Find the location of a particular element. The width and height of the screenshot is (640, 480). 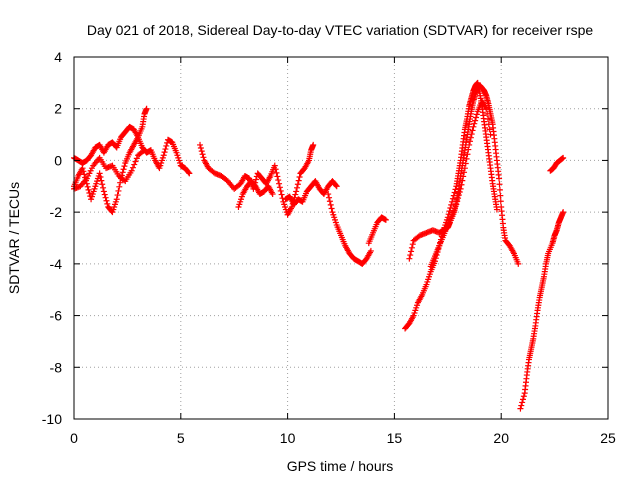

y-tick-label: 4 is located at coordinates (58, 57).